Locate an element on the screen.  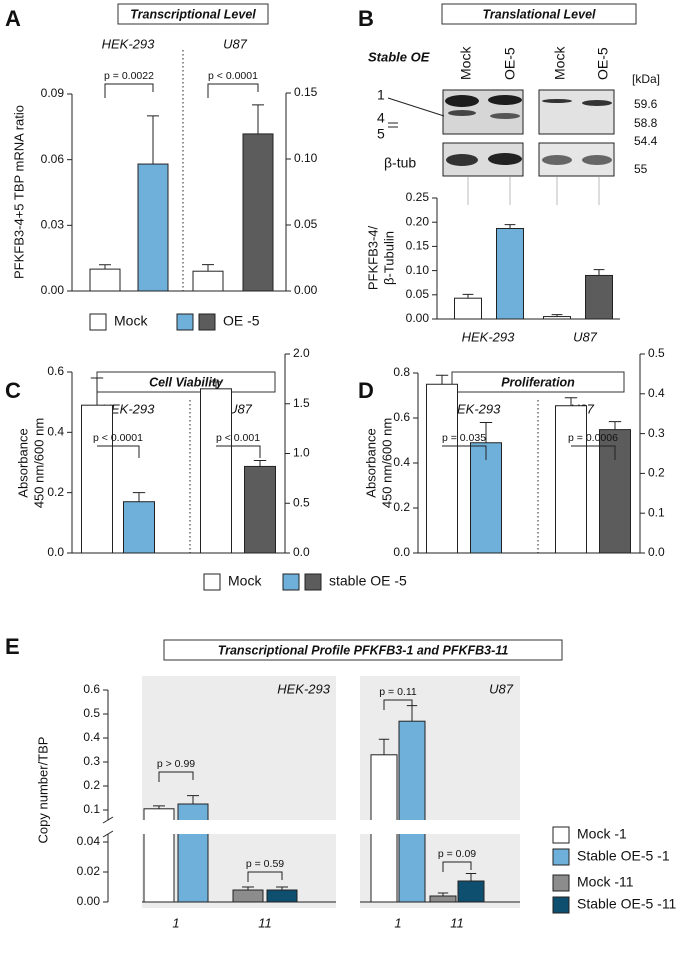
legend-label: Mock is located at coordinates (131, 321).